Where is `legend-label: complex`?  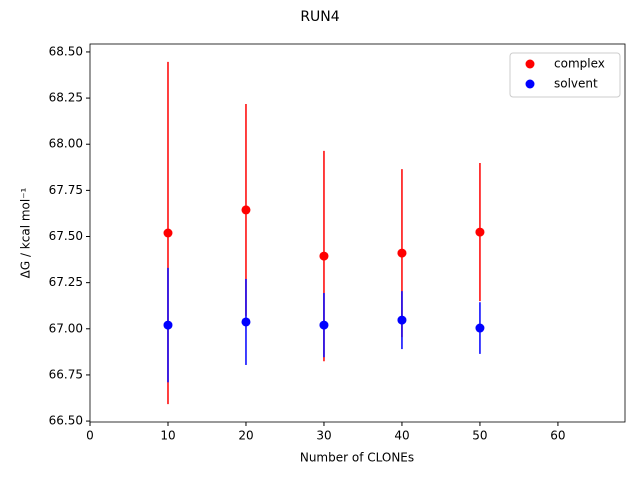 legend-label: complex is located at coordinates (579, 64).